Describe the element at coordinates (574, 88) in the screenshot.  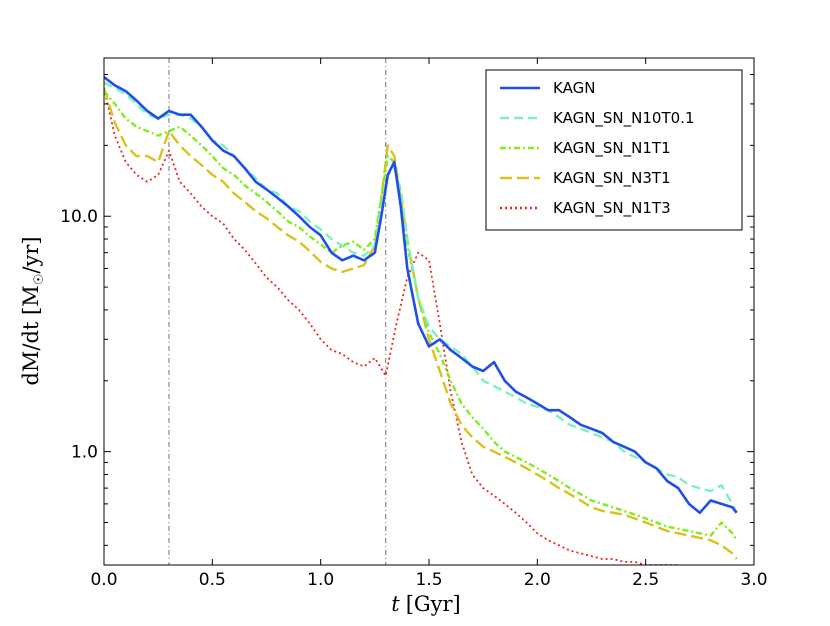
I see `legend-label-0: KAGN` at that location.